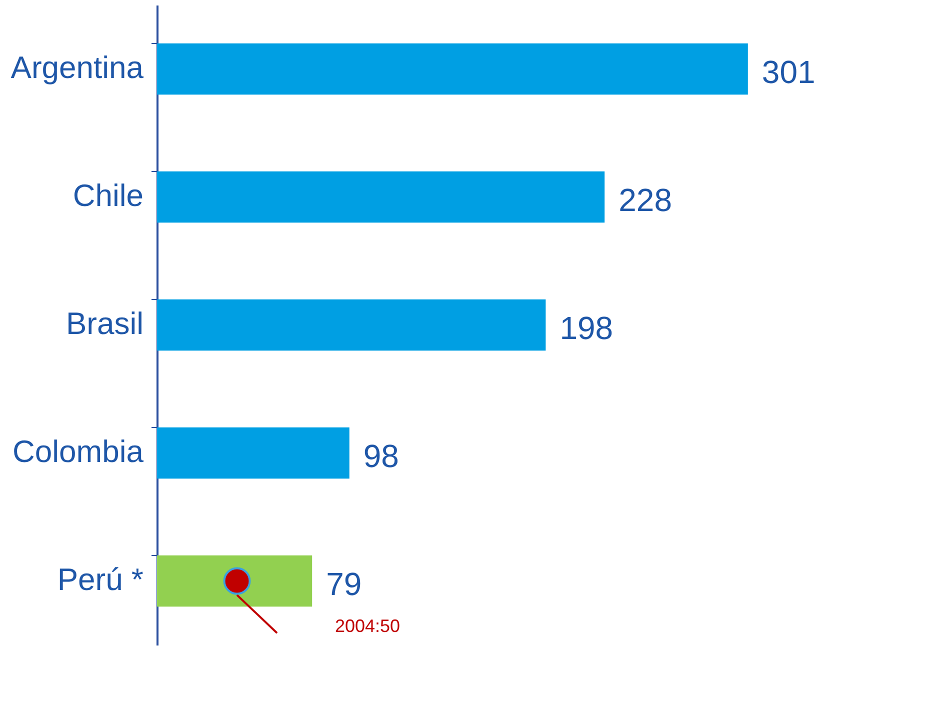  Describe the element at coordinates (78, 451) in the screenshot. I see `y-tick-label: Colombia` at that location.